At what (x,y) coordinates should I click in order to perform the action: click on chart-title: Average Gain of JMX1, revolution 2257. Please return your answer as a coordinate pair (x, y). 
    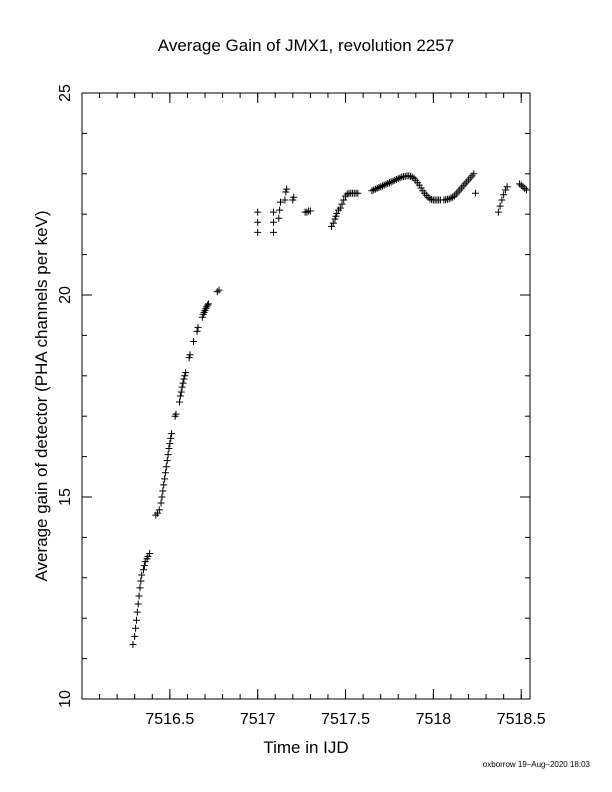
    Looking at the image, I should click on (306, 45).